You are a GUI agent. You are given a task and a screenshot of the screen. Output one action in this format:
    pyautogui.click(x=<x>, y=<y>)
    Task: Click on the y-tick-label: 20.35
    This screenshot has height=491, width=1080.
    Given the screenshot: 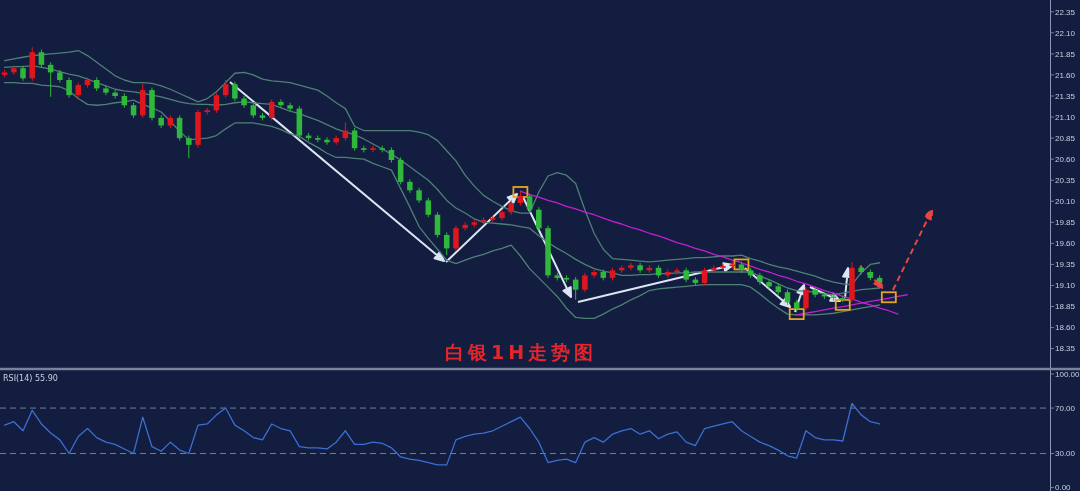 What is the action you would take?
    pyautogui.click(x=1065, y=181)
    